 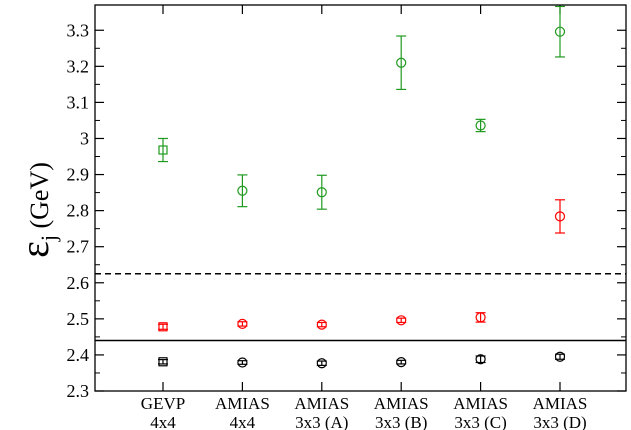 What do you see at coordinates (78, 175) in the screenshot?
I see `y-tick-label: 2.9` at bounding box center [78, 175].